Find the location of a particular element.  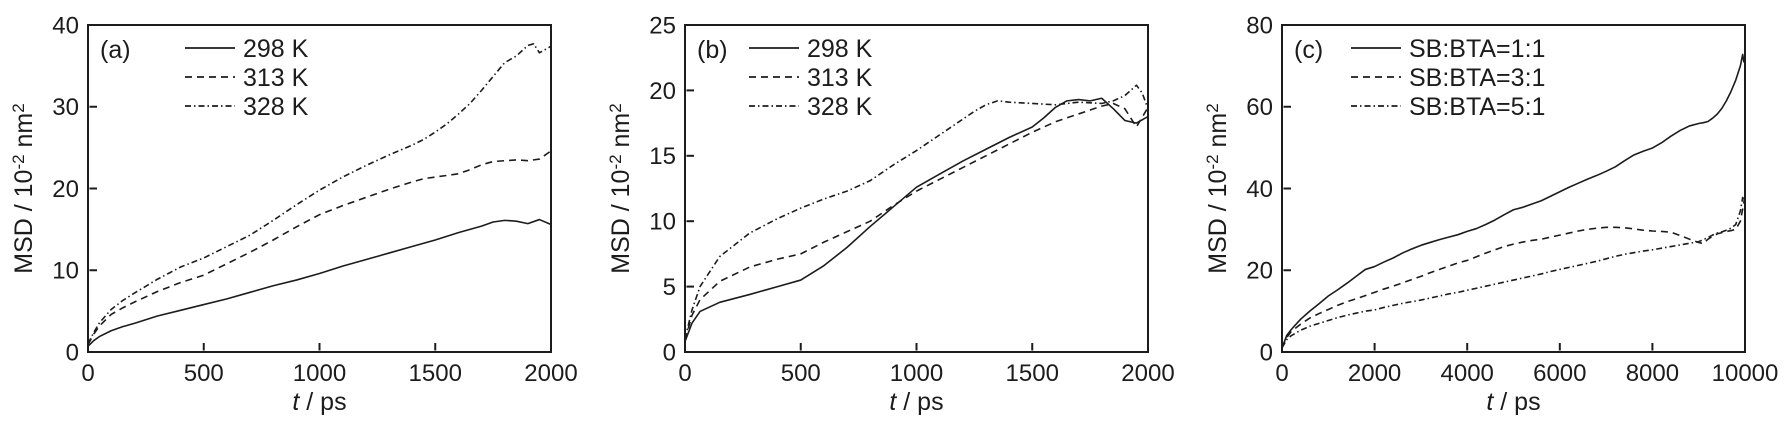

series-line-298-k is located at coordinates (319, 282).